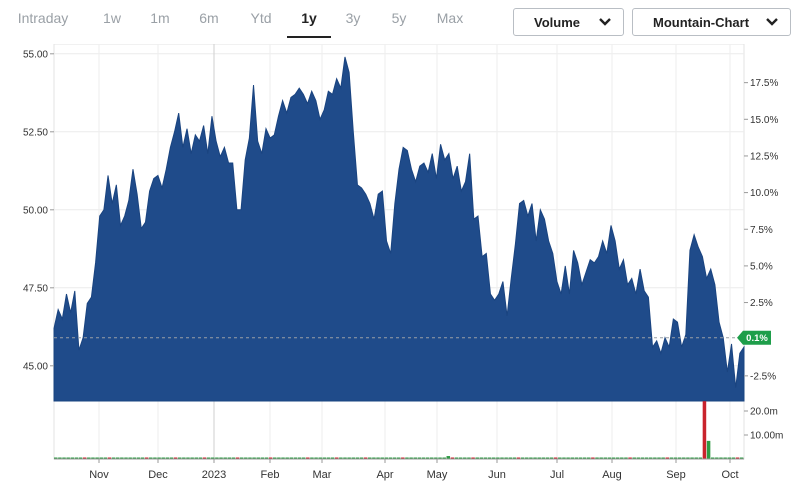 This screenshot has width=800, height=495. Describe the element at coordinates (754, 337) in the screenshot. I see `current-change-marker: 0.1%` at that location.